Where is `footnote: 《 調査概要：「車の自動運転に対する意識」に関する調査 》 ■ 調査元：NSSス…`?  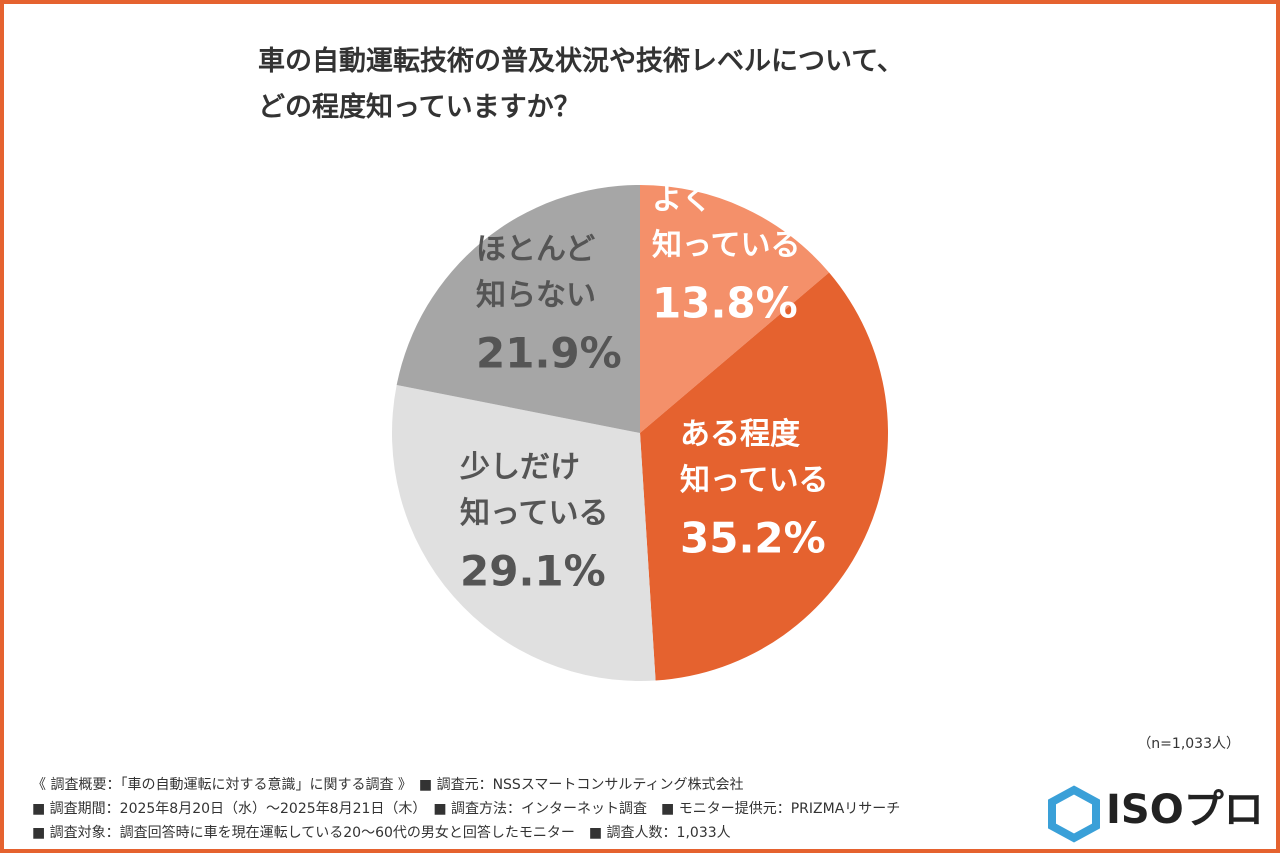 footnote: 《 調査概要：「車の自動運転に対する意識」に関する調査 》 ■ 調査元：NSSス… is located at coordinates (388, 784).